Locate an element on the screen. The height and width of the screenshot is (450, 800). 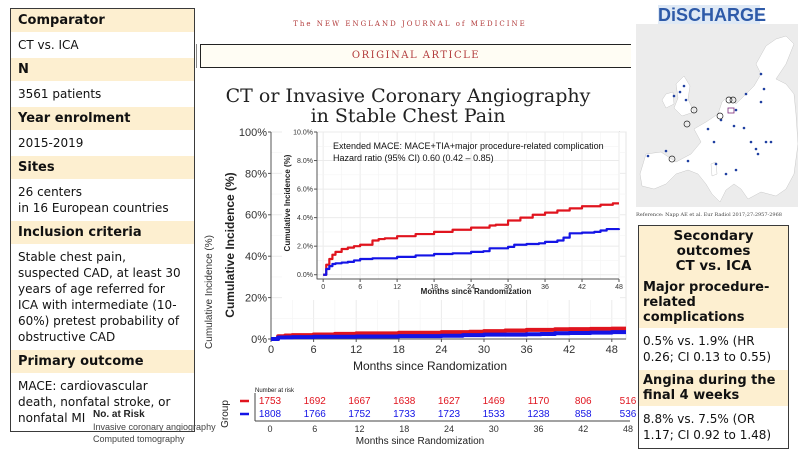
risk-table-cell: 1692 is located at coordinates (315, 401).